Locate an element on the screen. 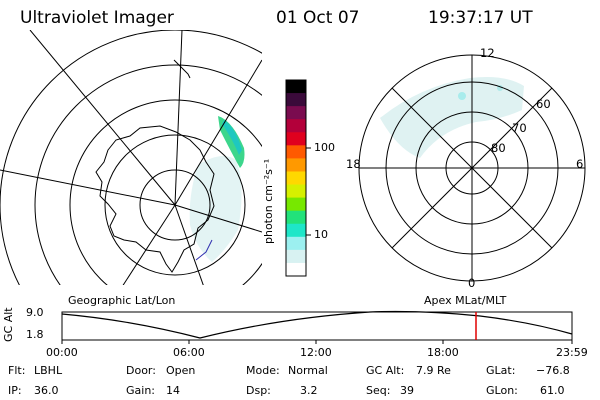  time-label: 19:37:17 UT is located at coordinates (480, 18).